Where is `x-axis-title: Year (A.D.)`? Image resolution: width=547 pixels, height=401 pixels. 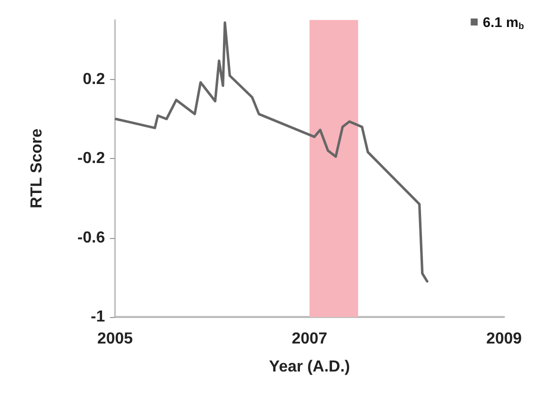
x-axis-title: Year (A.D.) is located at coordinates (309, 367).